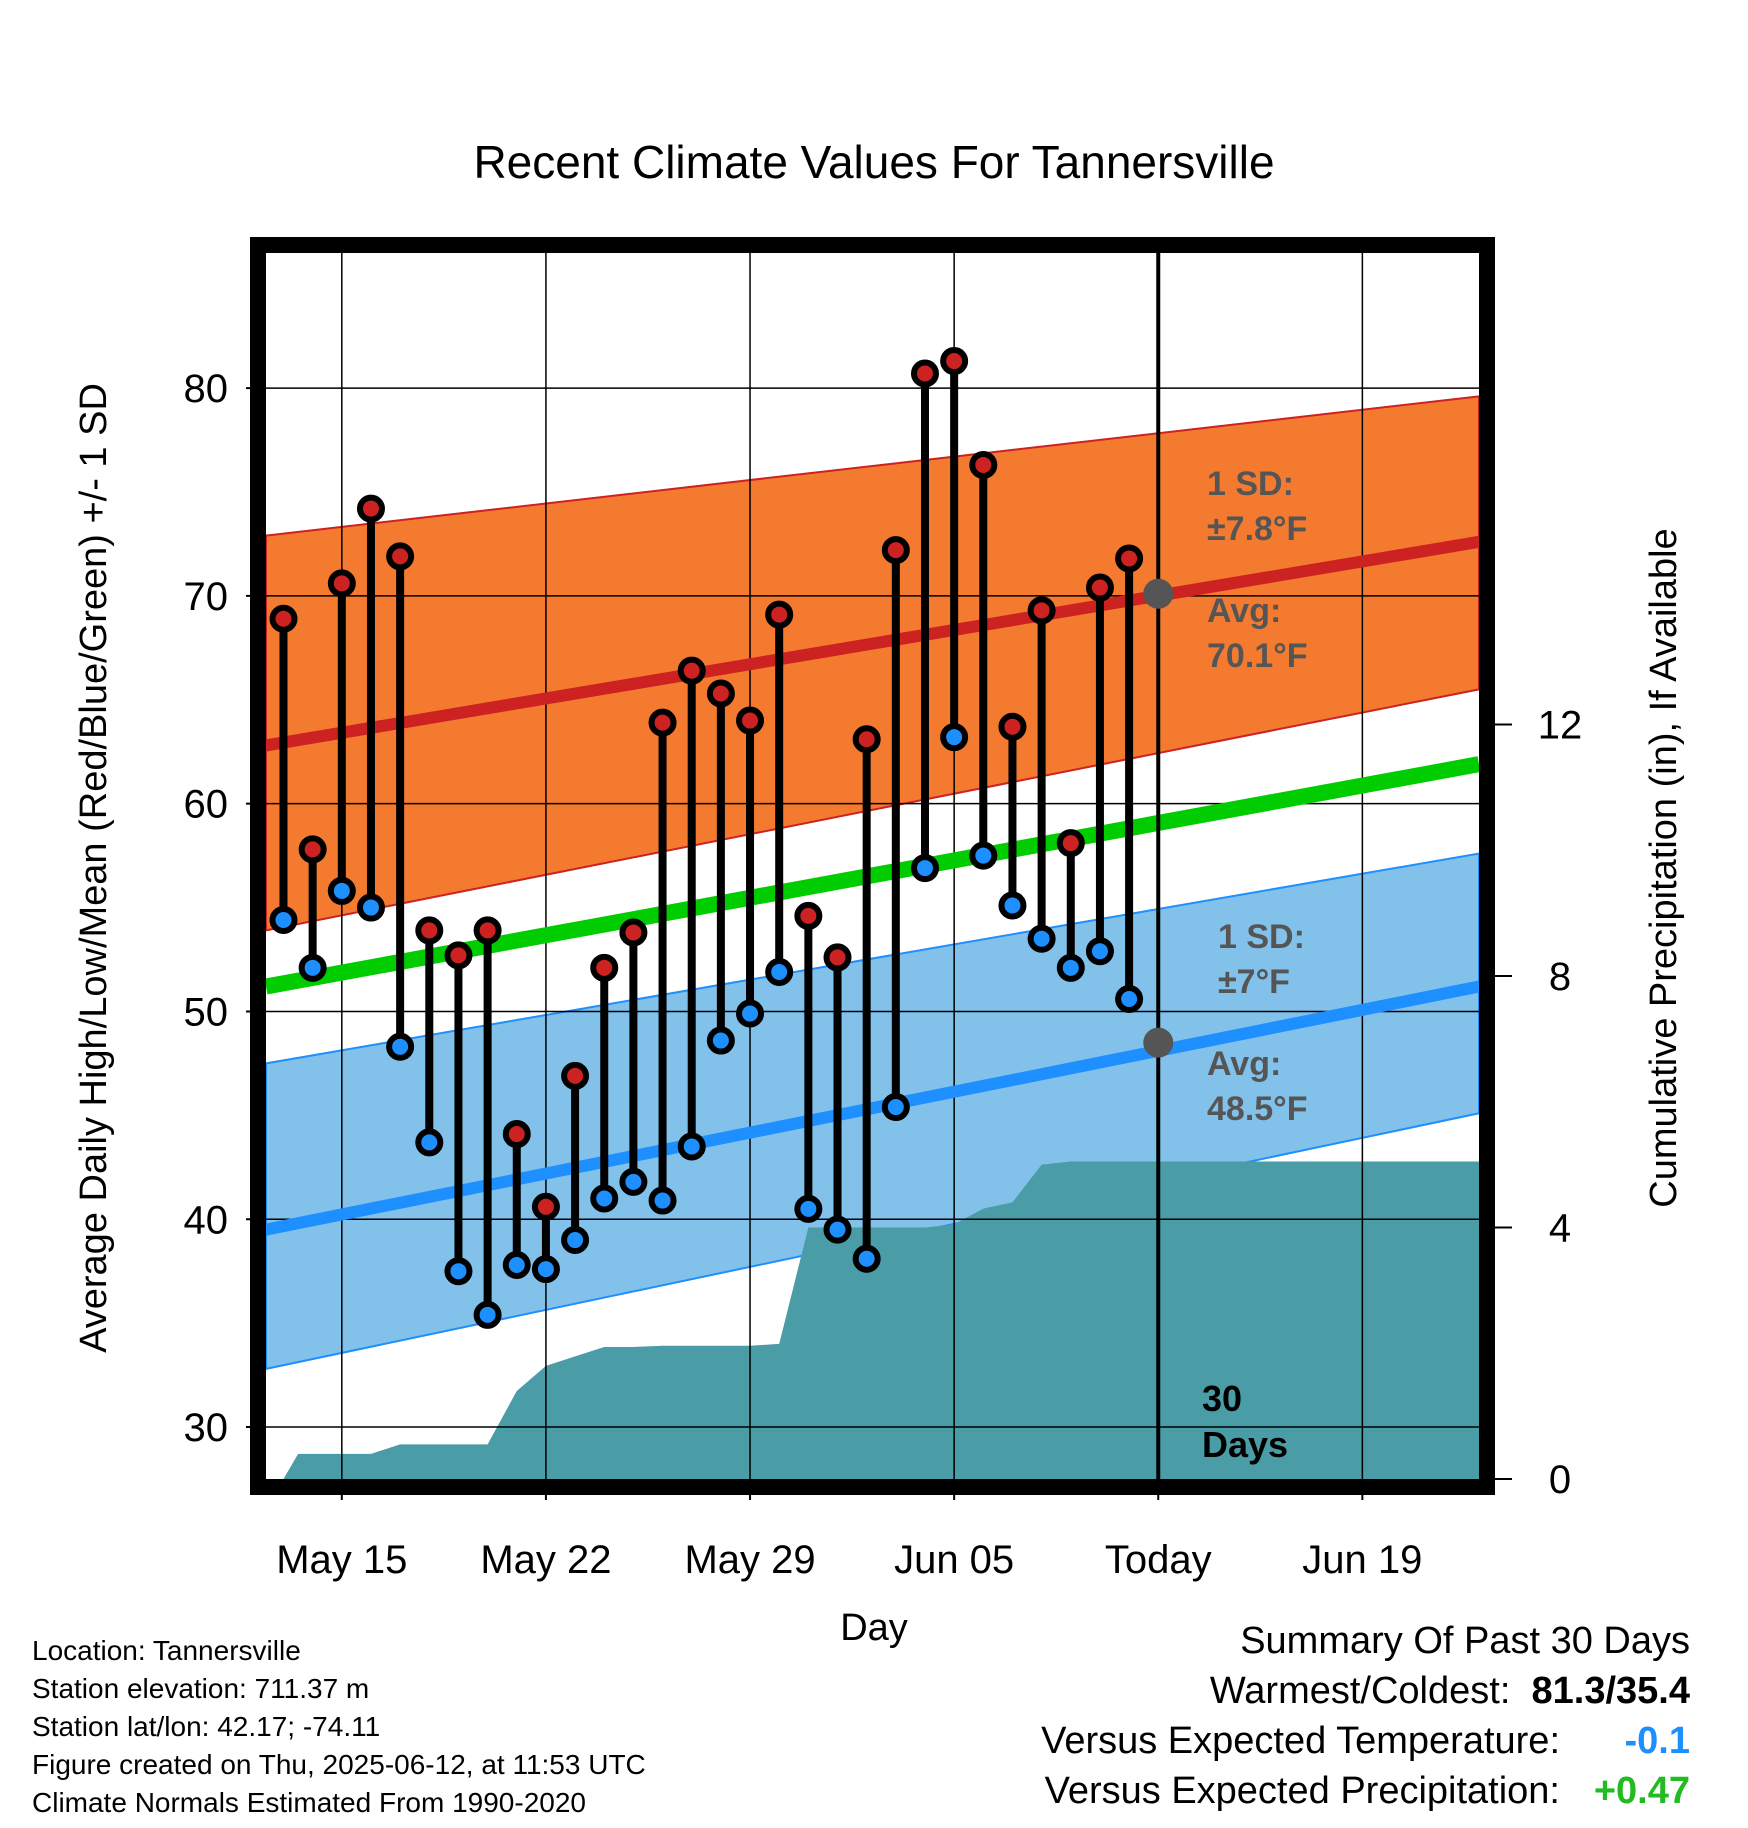 The height and width of the screenshot is (1828, 1748). I want to click on y2-tick-label: 12, so click(1560, 726).